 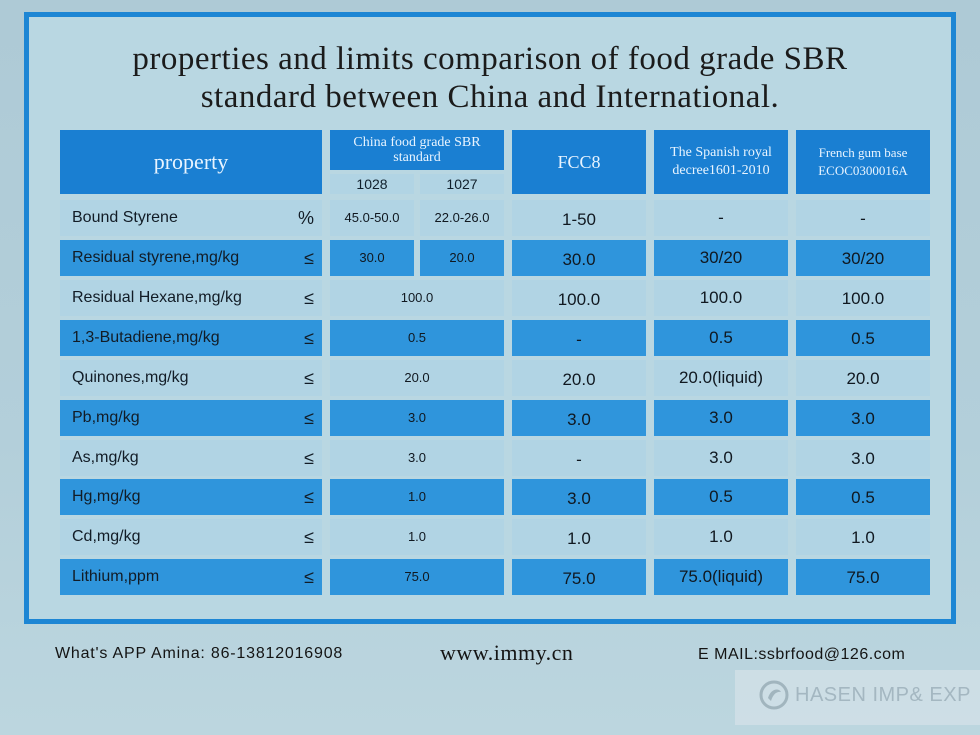 What do you see at coordinates (462, 258) in the screenshot?
I see `china-1027-value: 20.0` at bounding box center [462, 258].